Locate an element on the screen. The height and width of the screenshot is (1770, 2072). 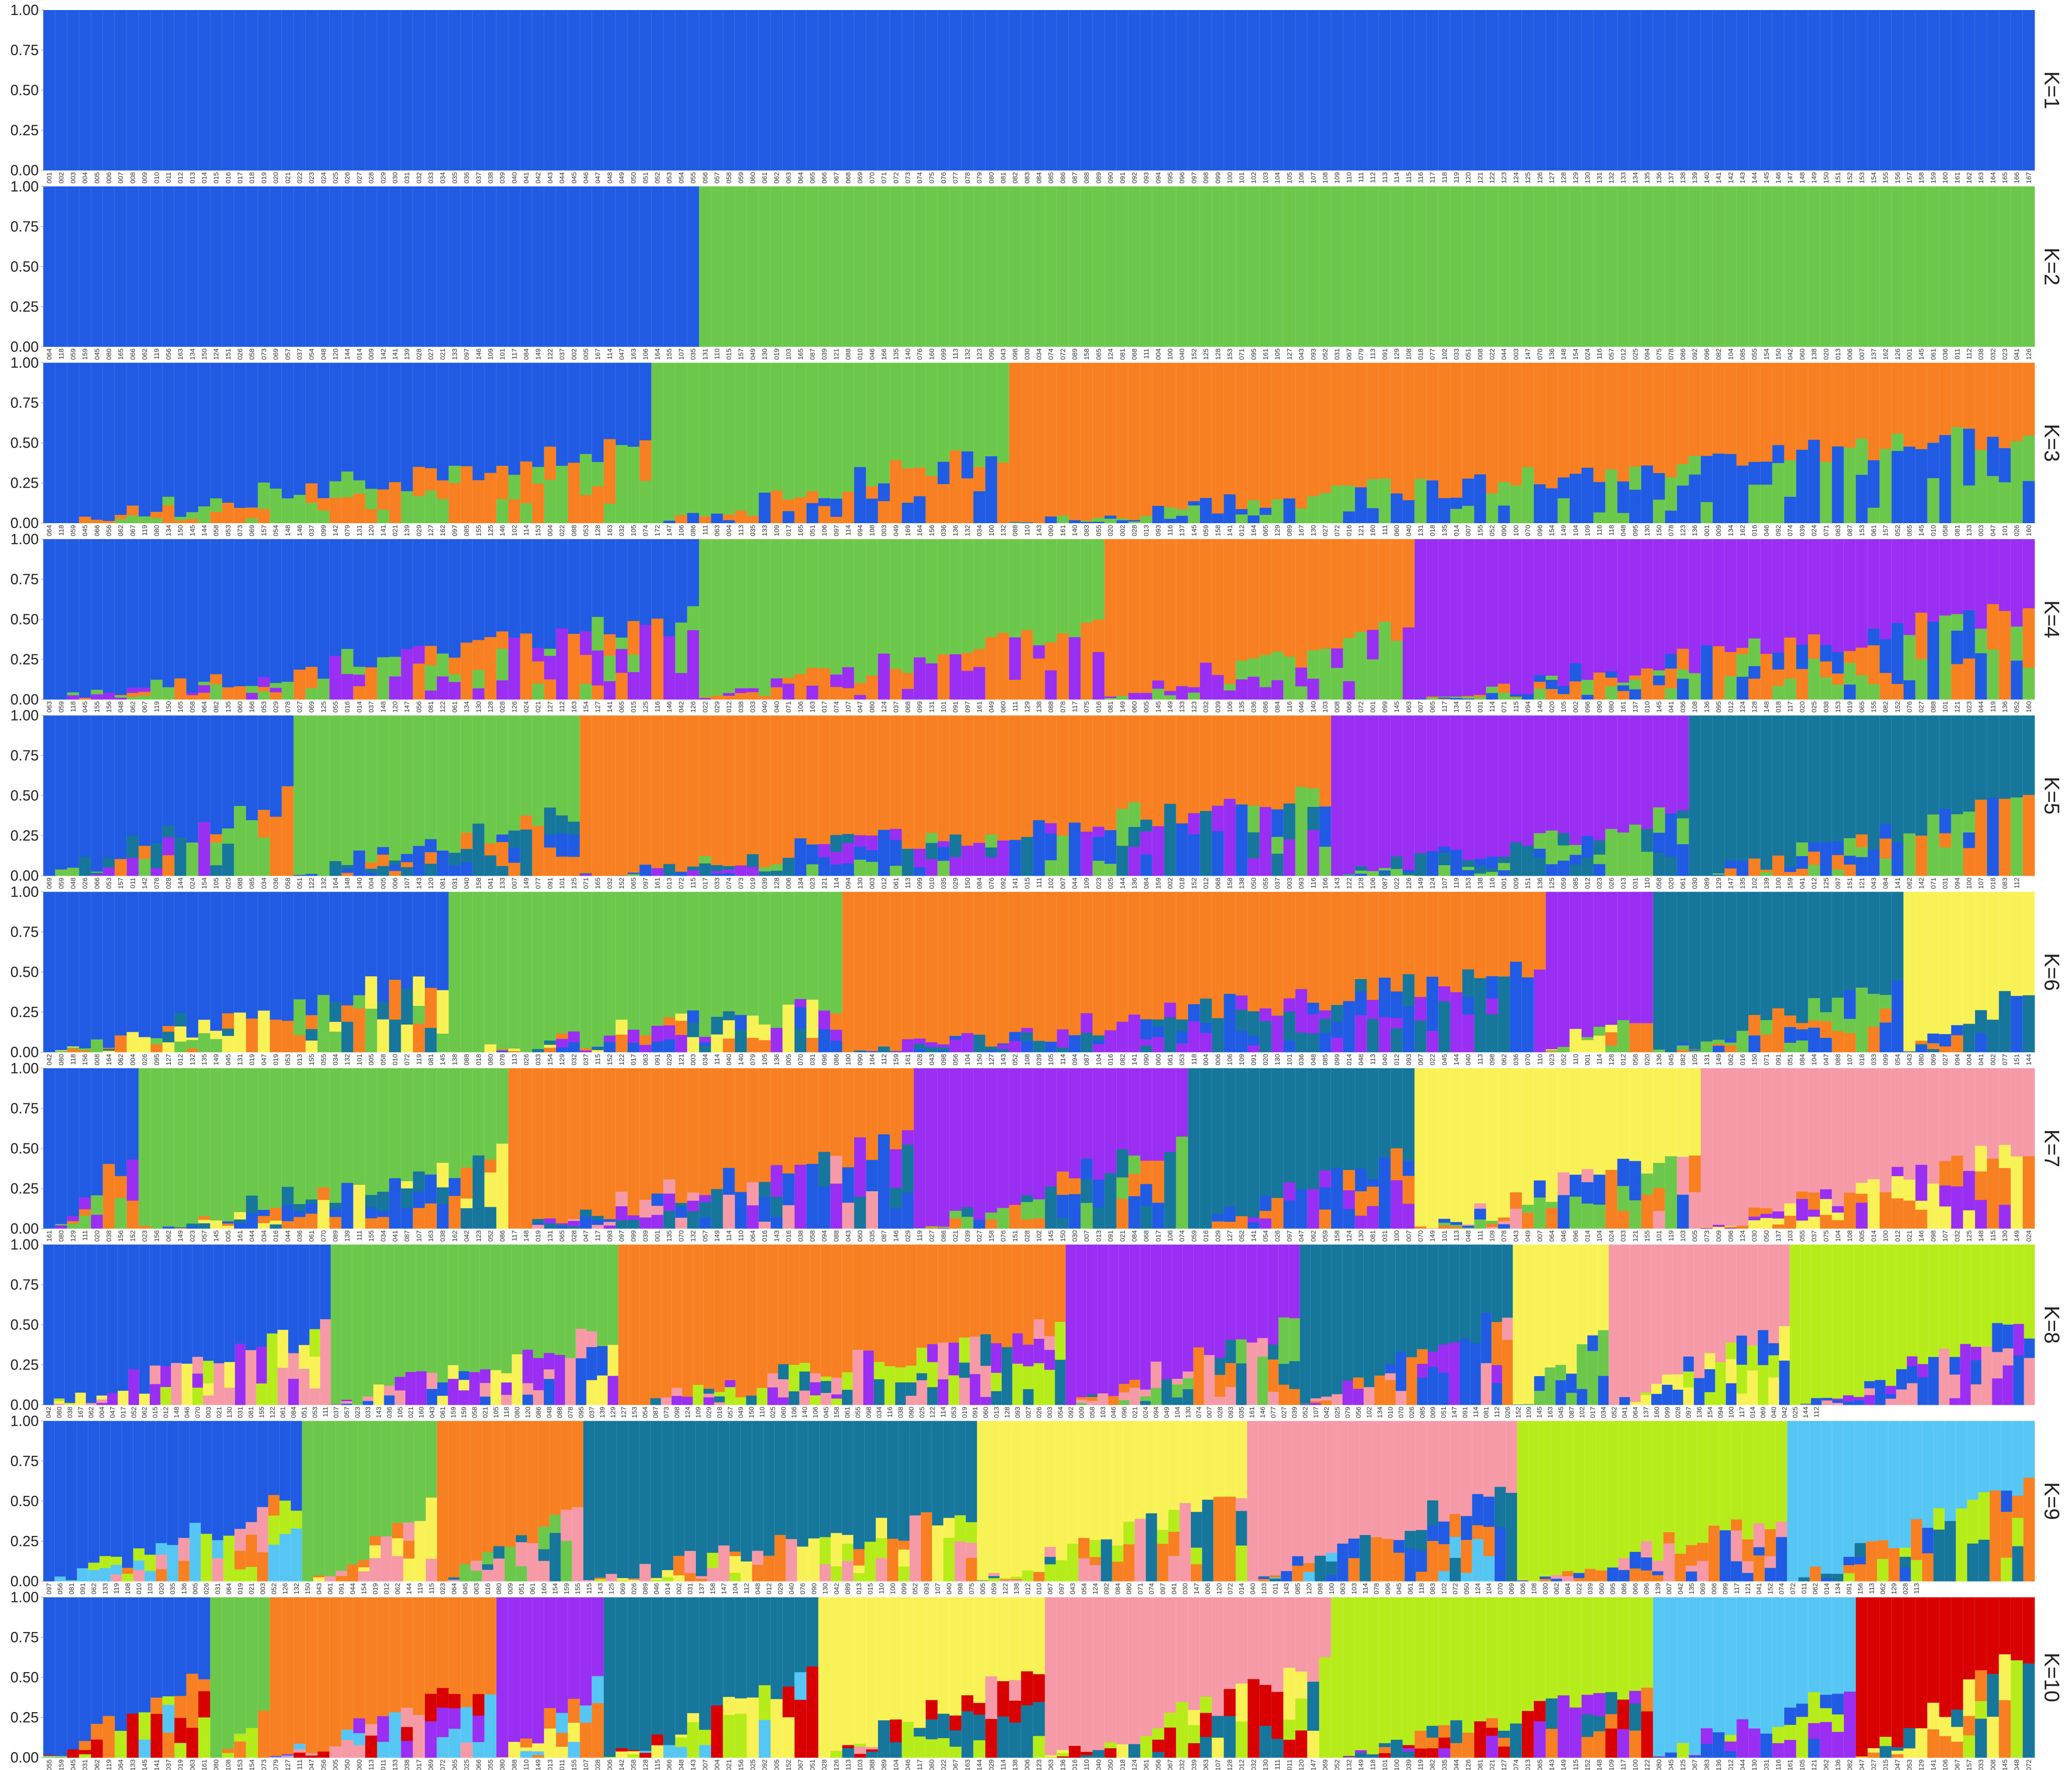
individual-label: 031 is located at coordinates (1337, 354).